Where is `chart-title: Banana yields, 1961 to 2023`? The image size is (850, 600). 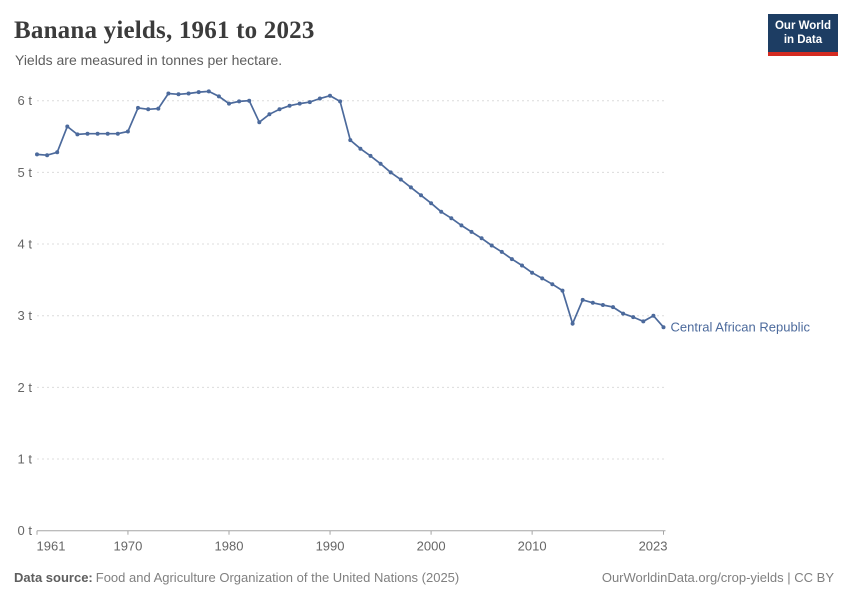 chart-title: Banana yields, 1961 to 2023 is located at coordinates (164, 30).